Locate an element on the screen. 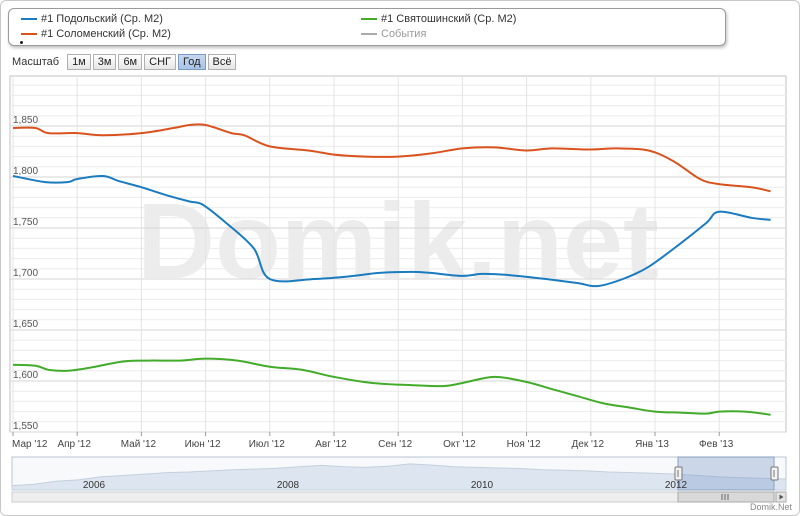 This screenshot has width=800, height=516. x-tick-label: Фев '13 is located at coordinates (716, 444).